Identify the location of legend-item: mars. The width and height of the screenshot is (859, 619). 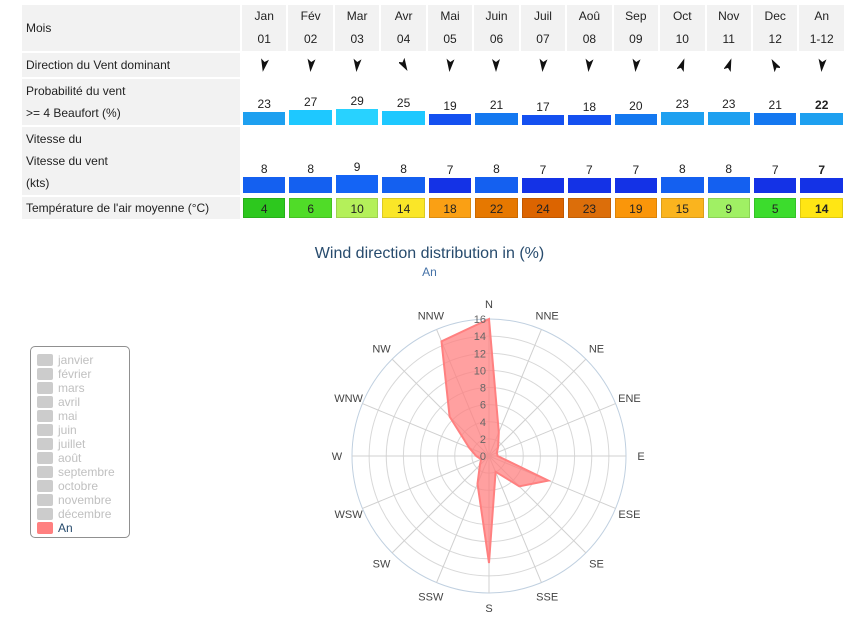
(83, 388).